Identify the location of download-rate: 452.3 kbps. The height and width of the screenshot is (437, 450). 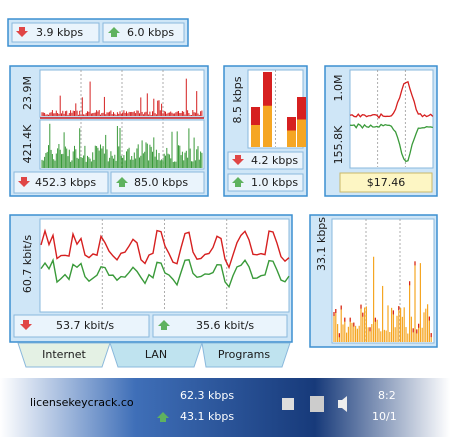
(65, 182).